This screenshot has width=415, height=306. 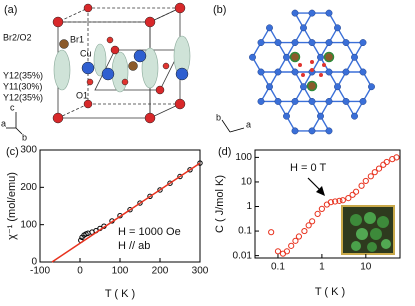 I want to click on x-tick-label: 10, so click(x=366, y=267).